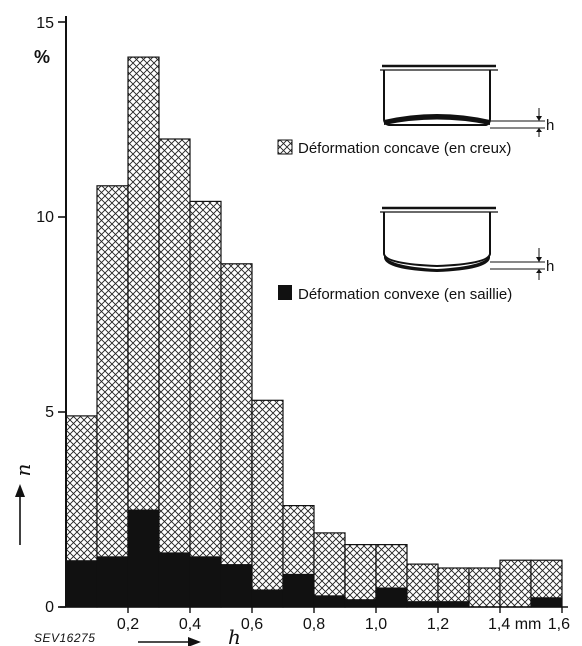  What do you see at coordinates (550, 266) in the screenshot?
I see `convex-h-label: h` at bounding box center [550, 266].